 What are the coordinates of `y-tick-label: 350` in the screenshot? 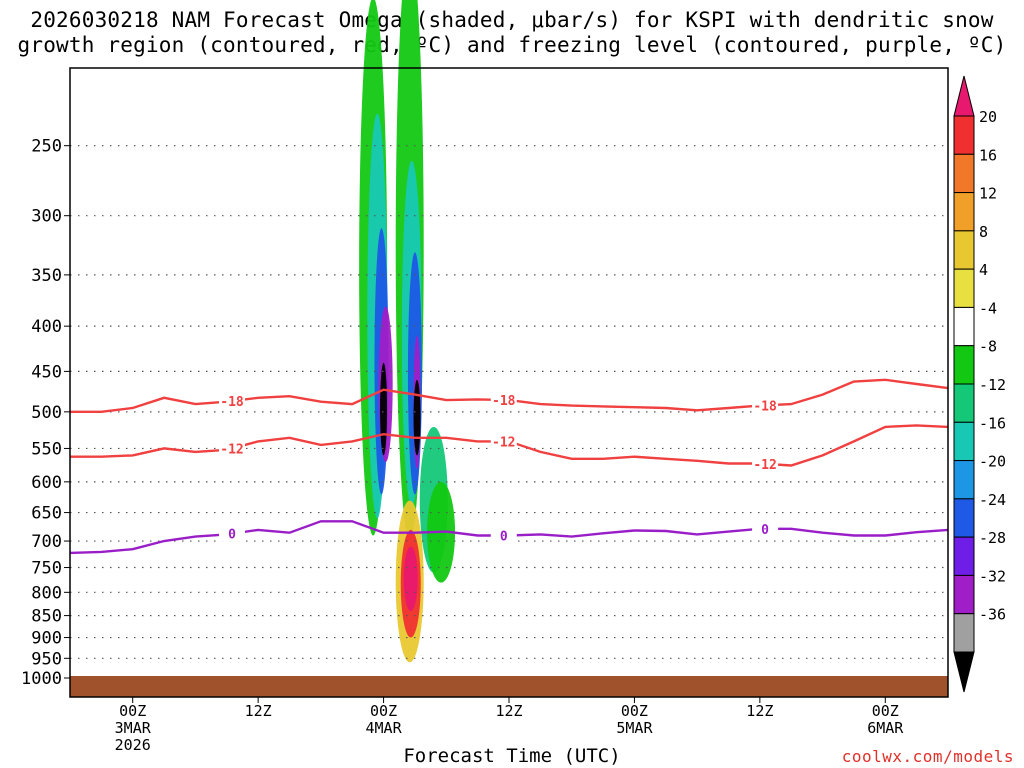 It's located at (46, 276).